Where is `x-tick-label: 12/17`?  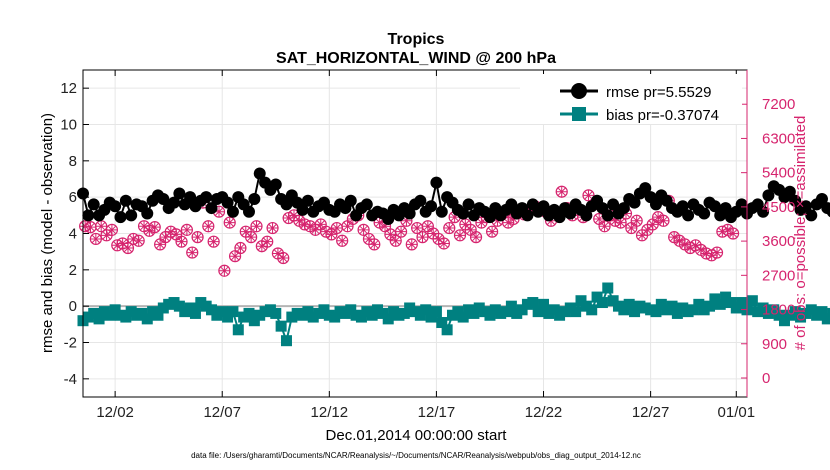
x-tick-label: 12/17 is located at coordinates (437, 412).